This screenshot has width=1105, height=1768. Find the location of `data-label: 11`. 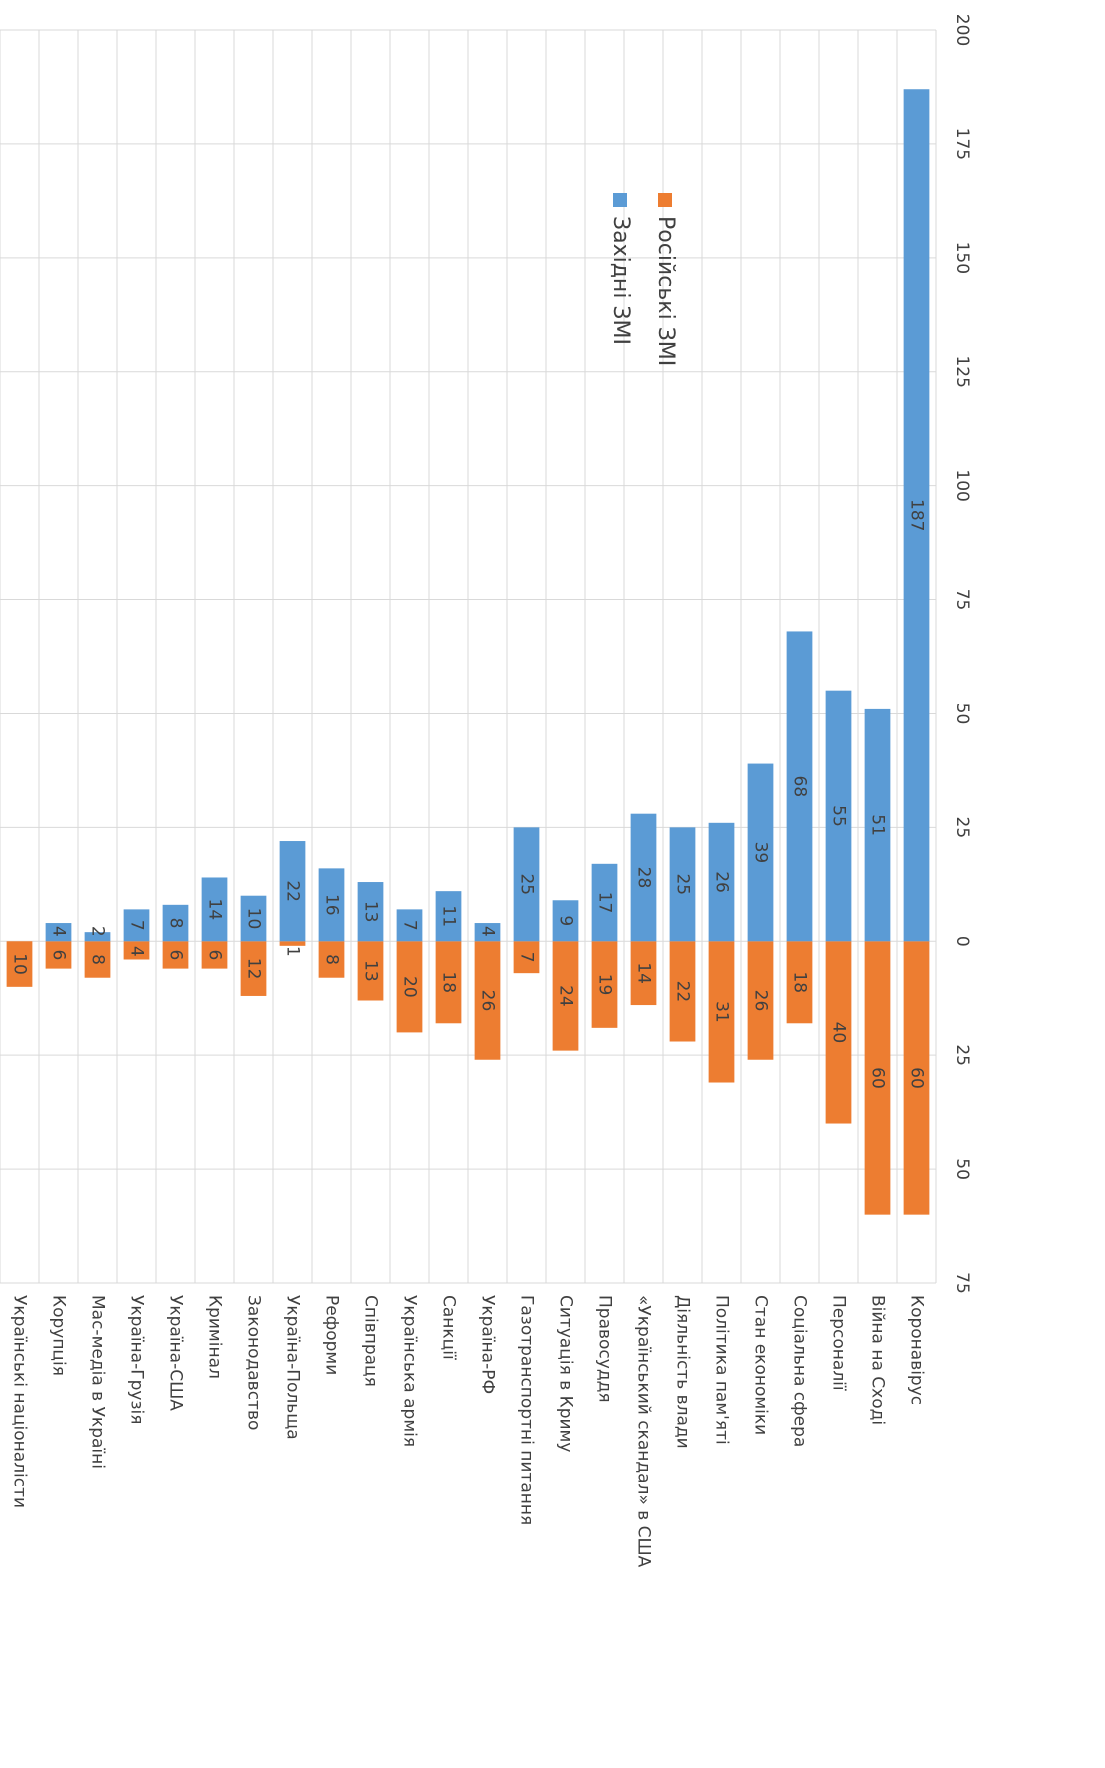

data-label: 11 is located at coordinates (449, 916).